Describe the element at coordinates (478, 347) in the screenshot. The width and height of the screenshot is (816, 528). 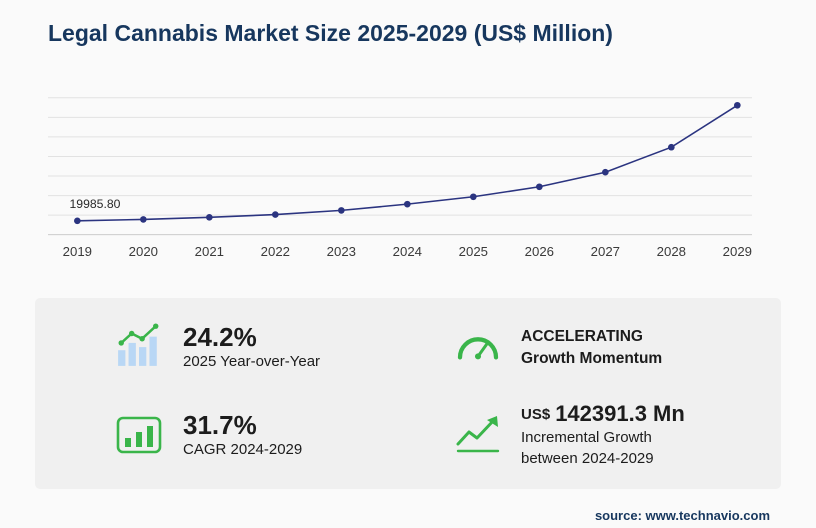
I see `speedometer-icon` at that location.